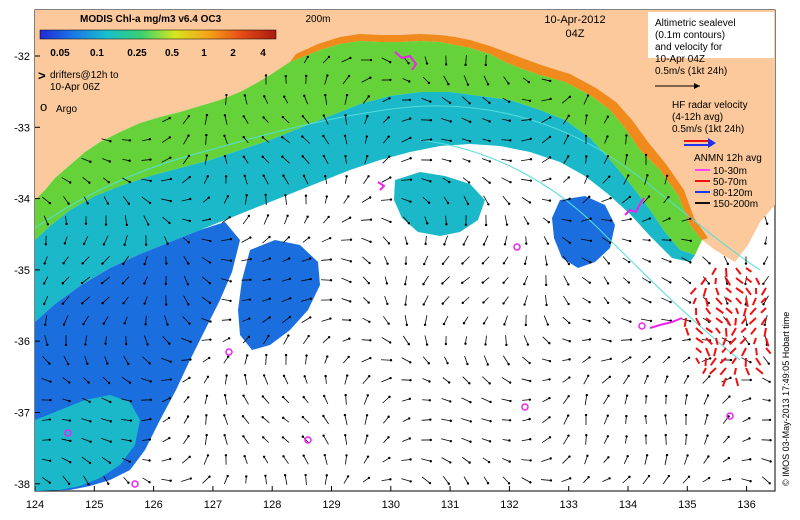 The width and height of the screenshot is (800, 520). I want to click on colorbar, so click(158, 34).